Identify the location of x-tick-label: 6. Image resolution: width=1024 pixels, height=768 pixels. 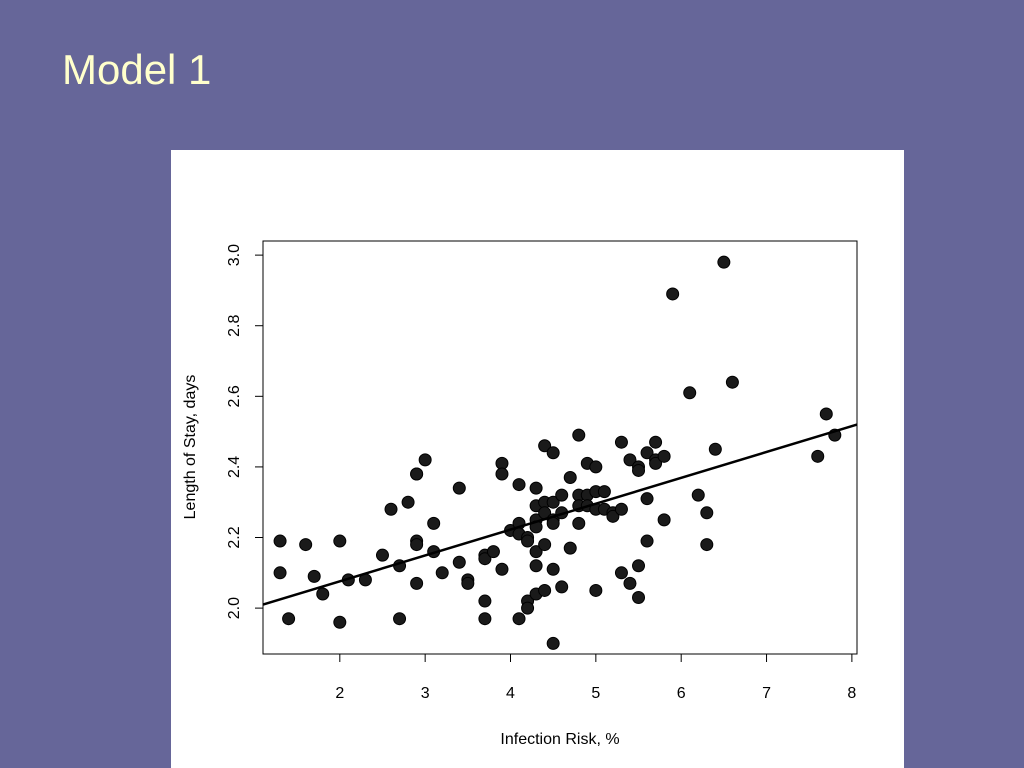
(681, 693).